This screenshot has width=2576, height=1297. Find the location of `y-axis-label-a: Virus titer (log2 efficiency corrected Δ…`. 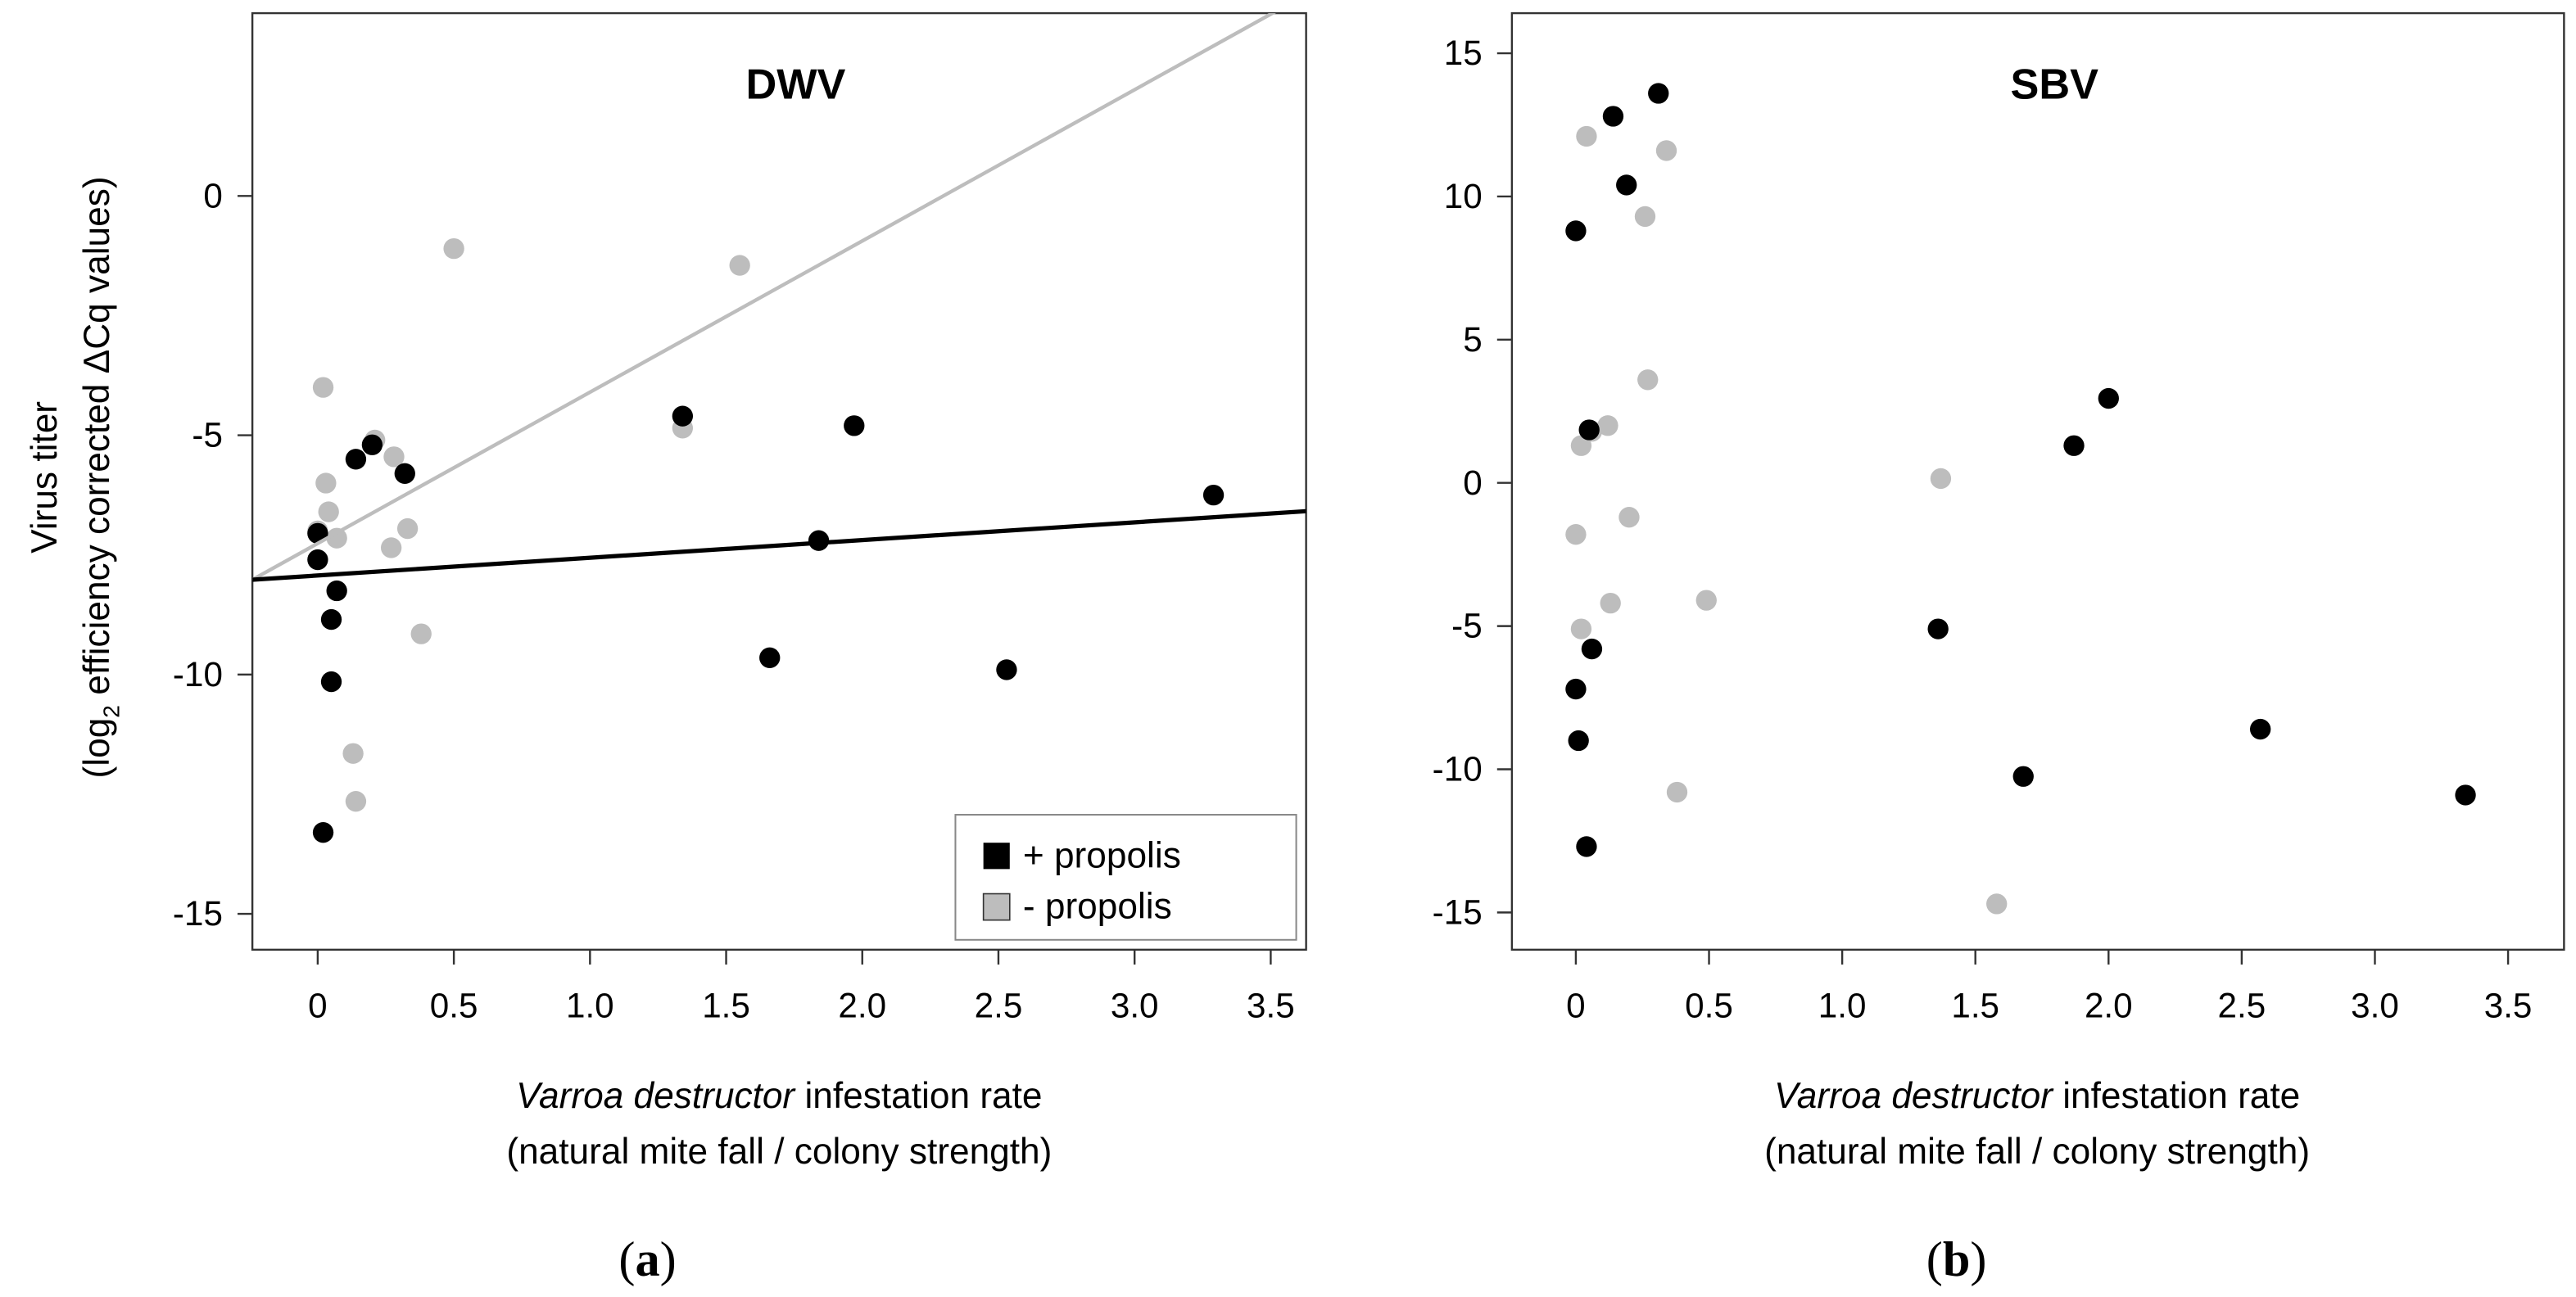

y-axis-label-a: Virus titer (log2 efficiency corrected Δ… is located at coordinates (74, 477).